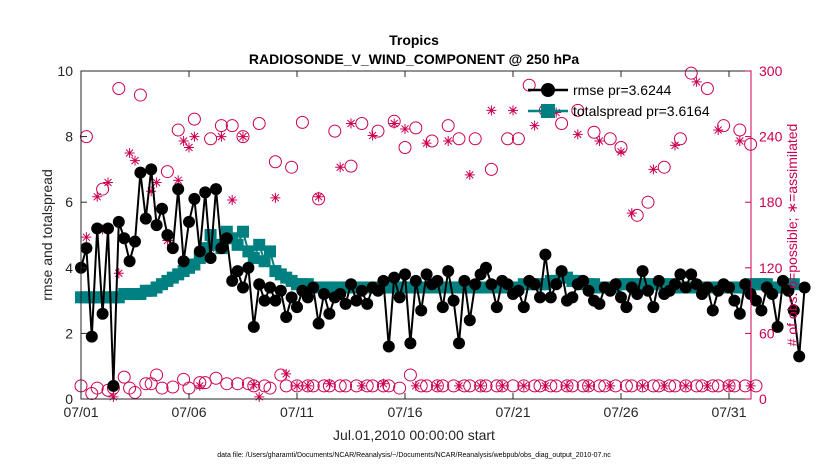 The height and width of the screenshot is (470, 830). I want to click on y-right-tick-label: 240, so click(771, 137).